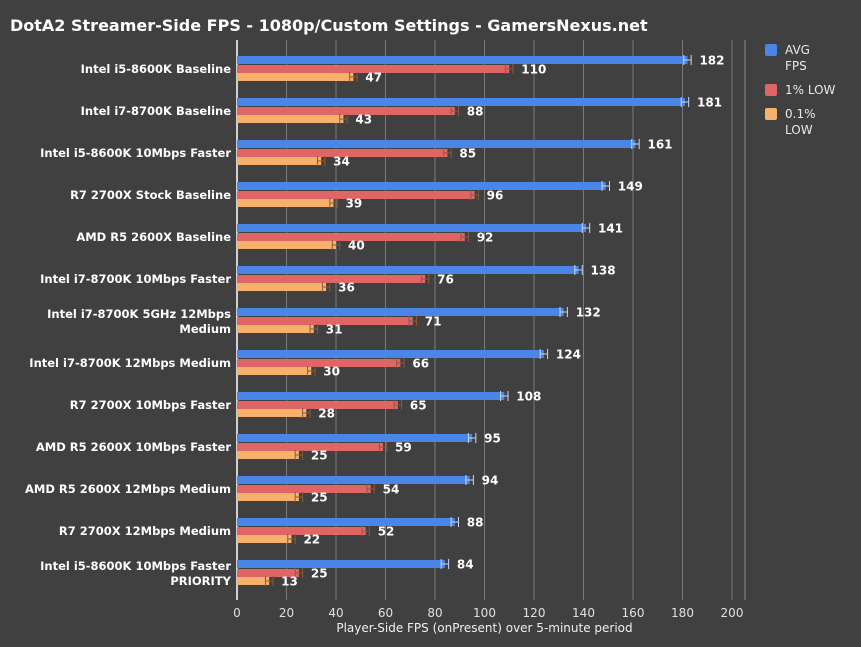 This screenshot has width=861, height=647. Describe the element at coordinates (135, 279) in the screenshot. I see `category-label: Intel i7-8700K 10Mbps Faster` at that location.